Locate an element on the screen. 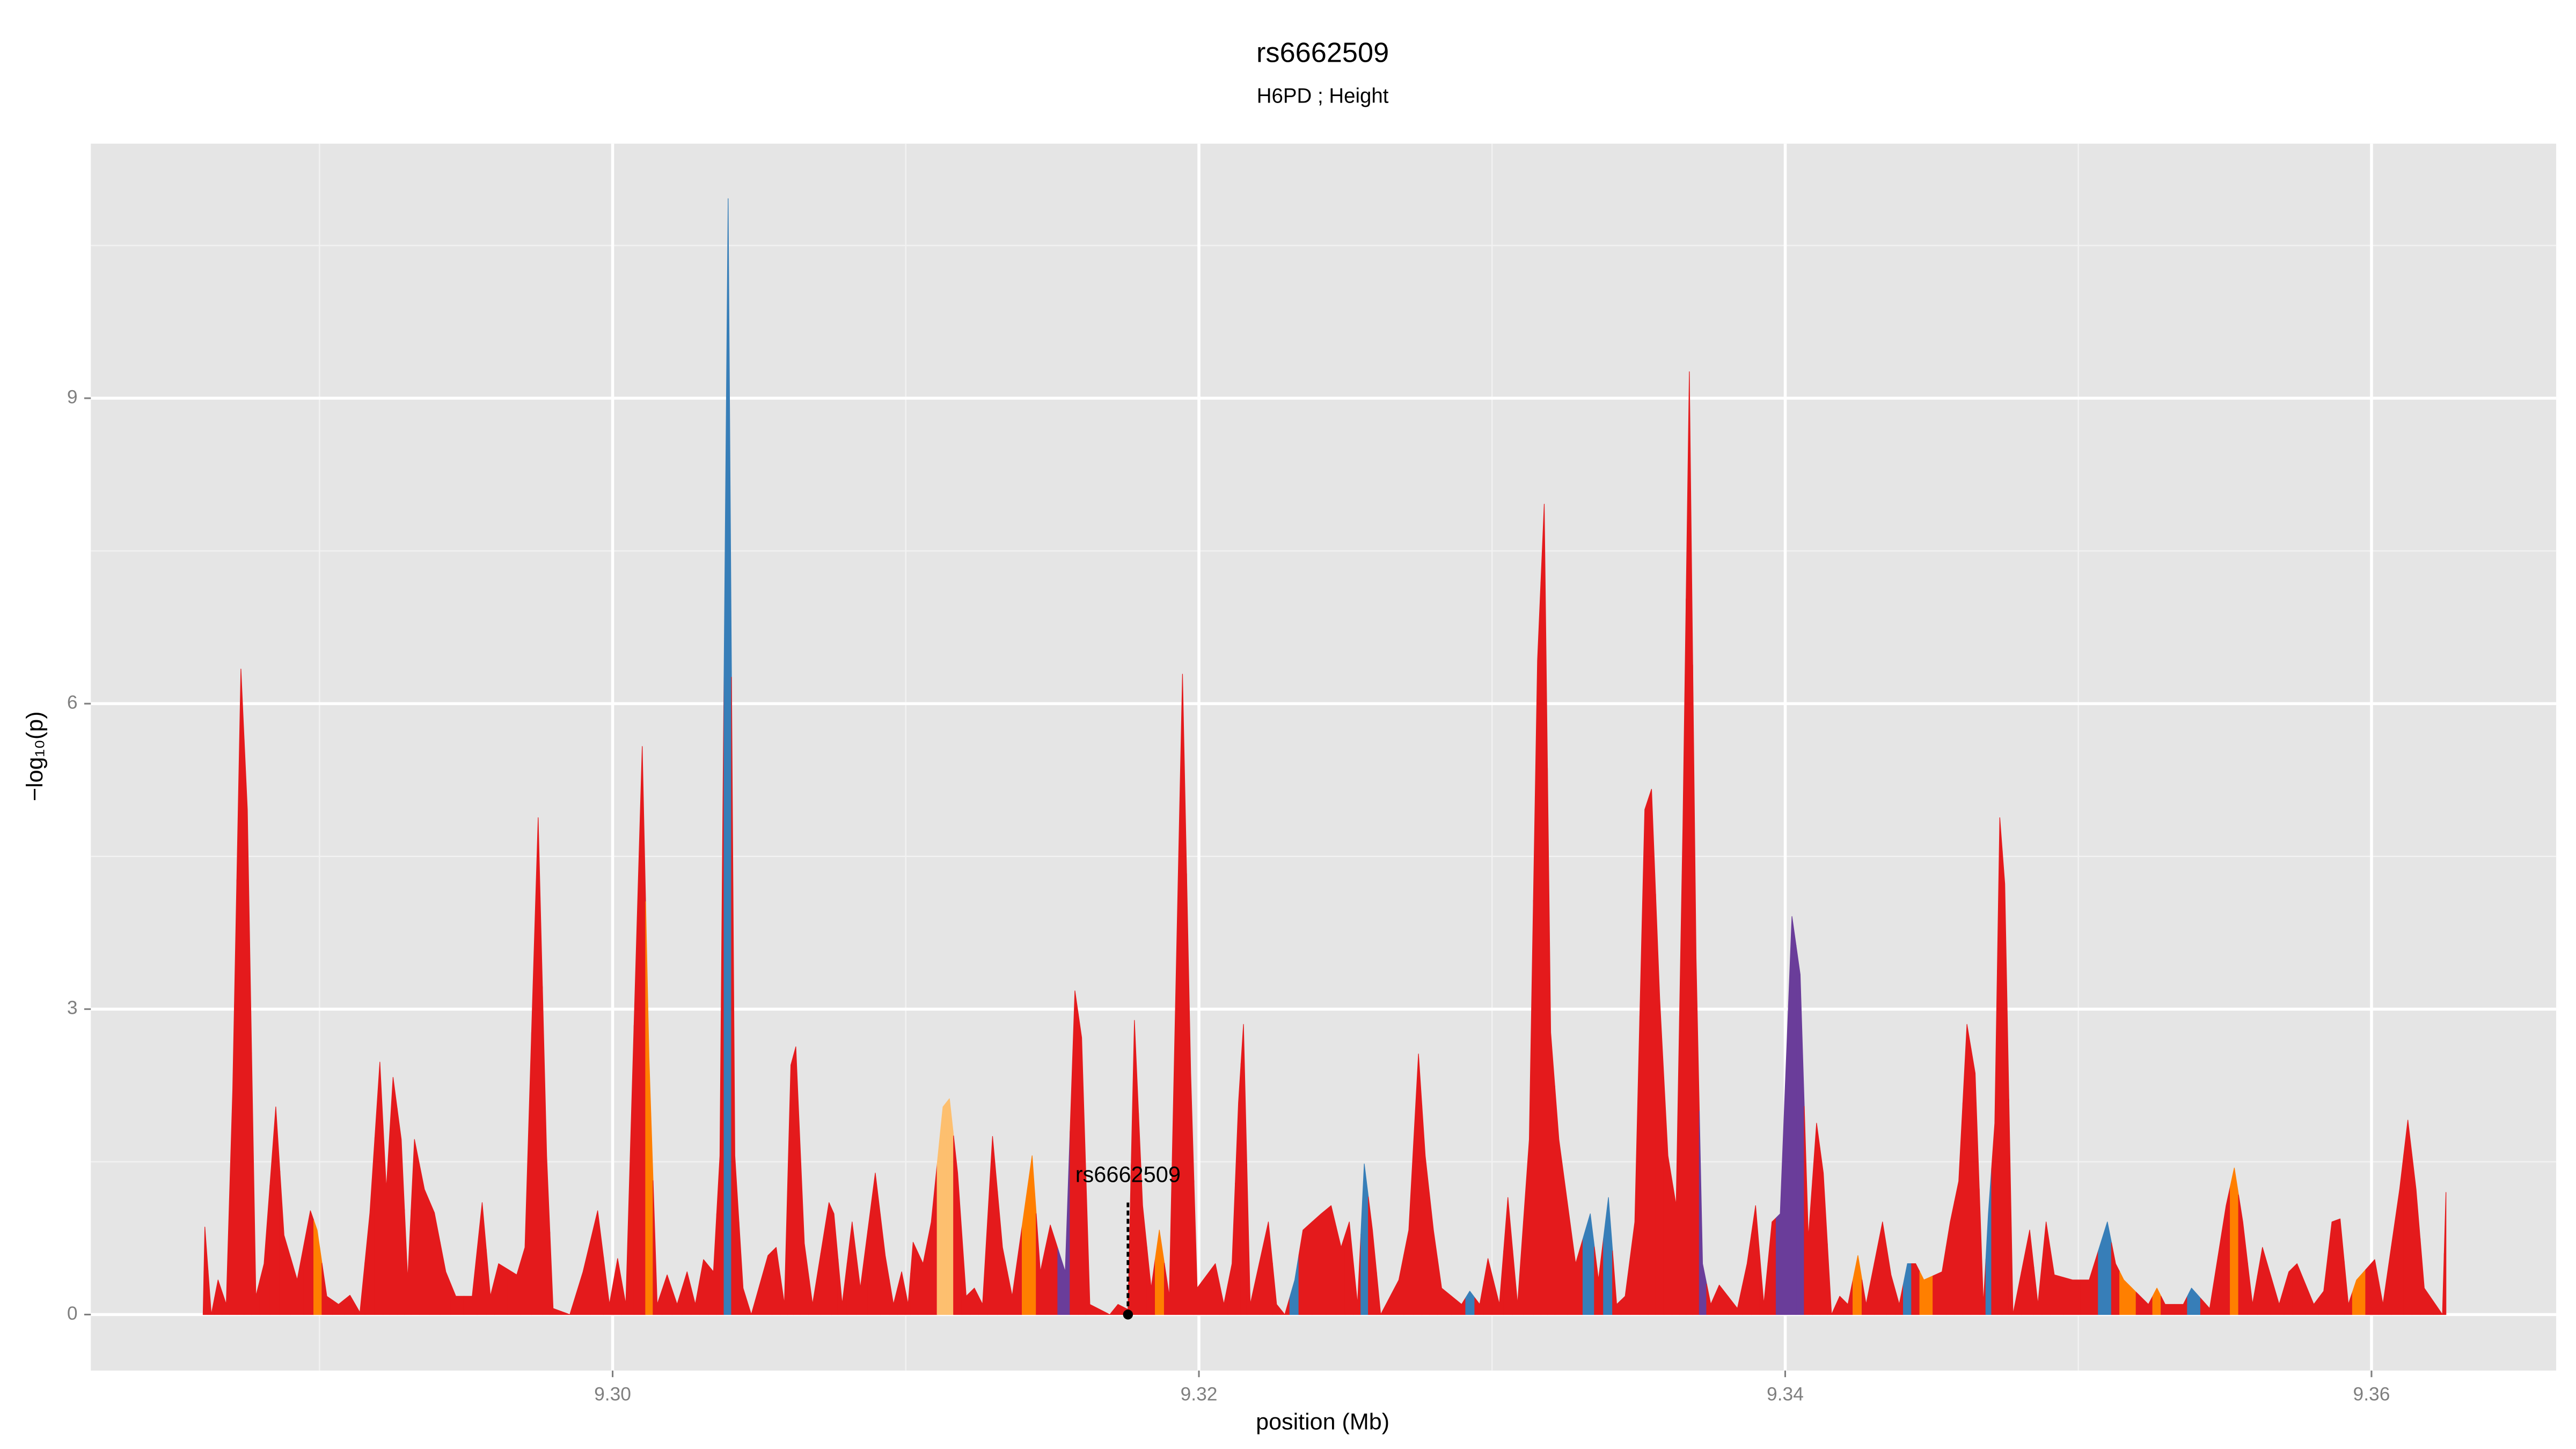 The image size is (2576, 1449). y-tick-label: 3 is located at coordinates (72, 1008).